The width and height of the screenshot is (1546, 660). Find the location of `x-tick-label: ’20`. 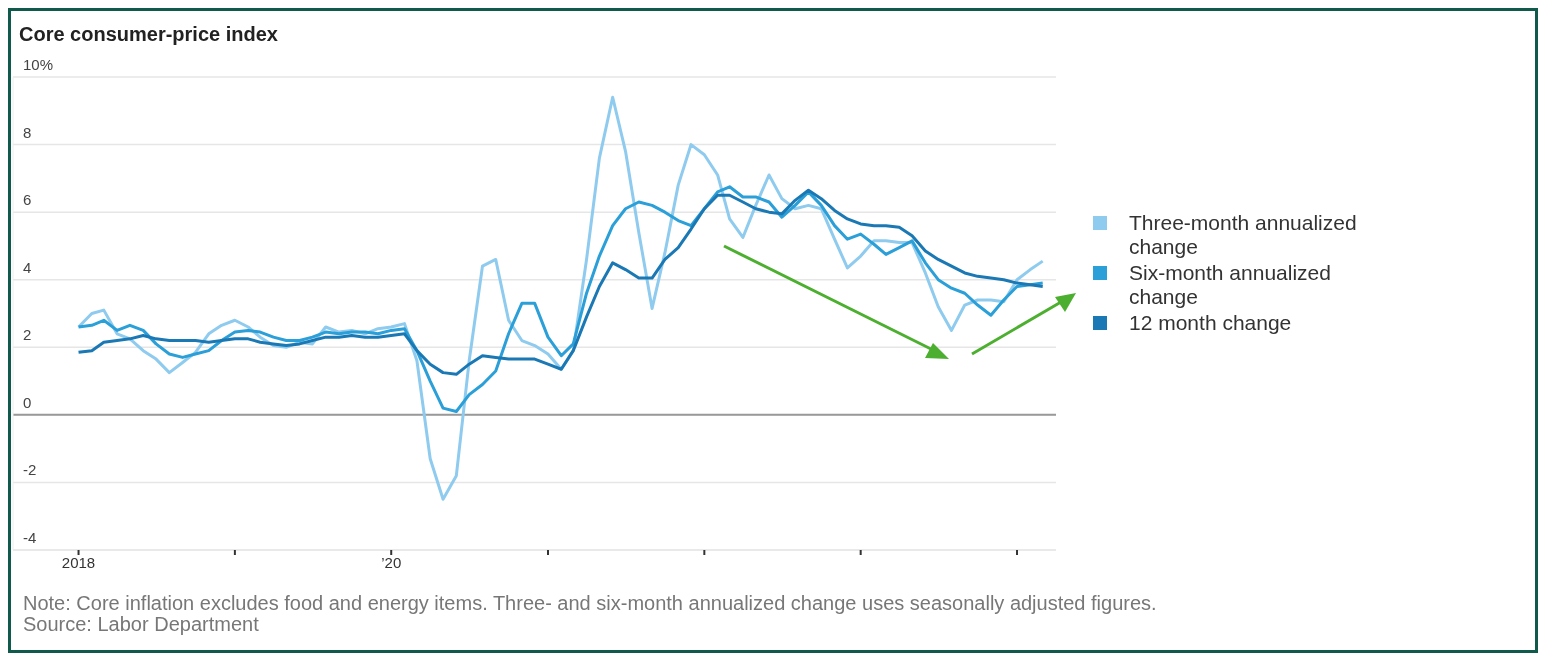

x-tick-label: ’20 is located at coordinates (391, 562).